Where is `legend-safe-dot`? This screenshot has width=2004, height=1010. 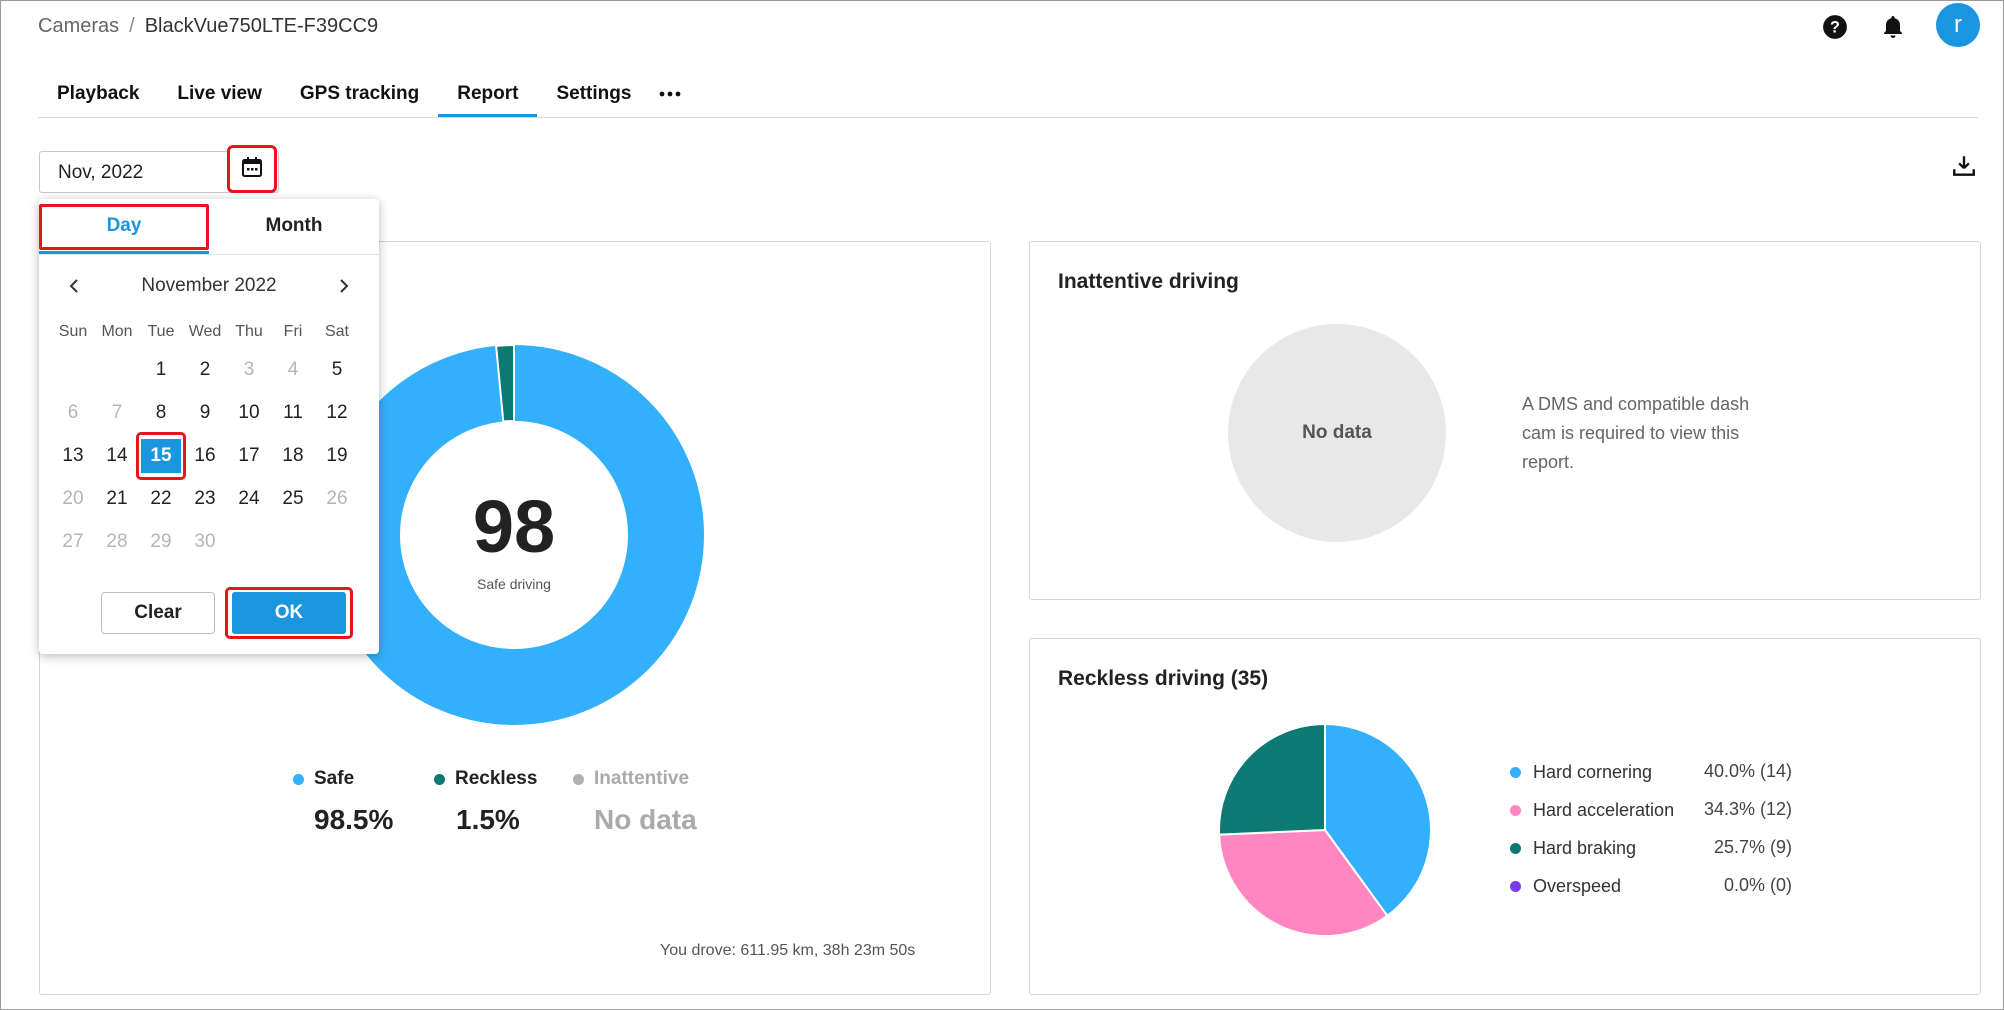
legend-safe-dot is located at coordinates (298, 779).